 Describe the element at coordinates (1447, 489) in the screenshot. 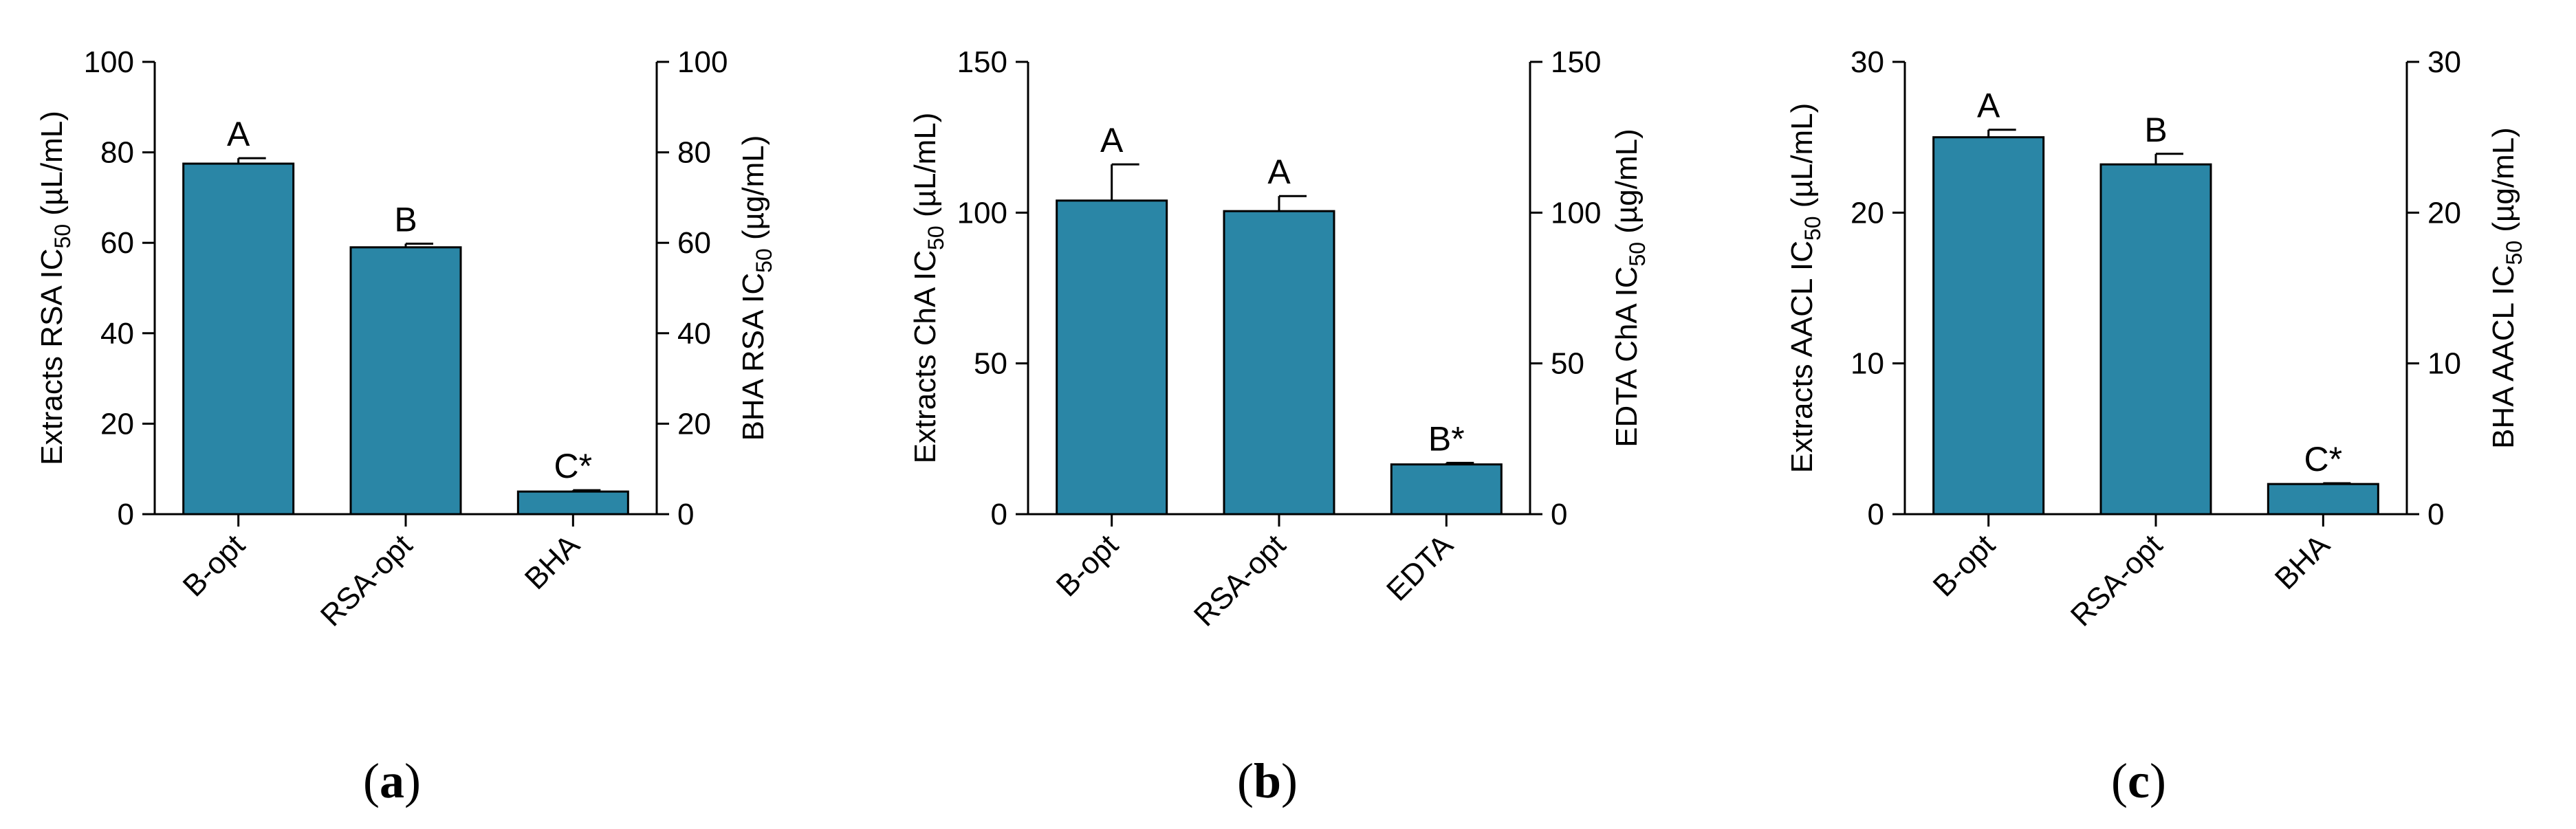

I see `bar-edta` at that location.